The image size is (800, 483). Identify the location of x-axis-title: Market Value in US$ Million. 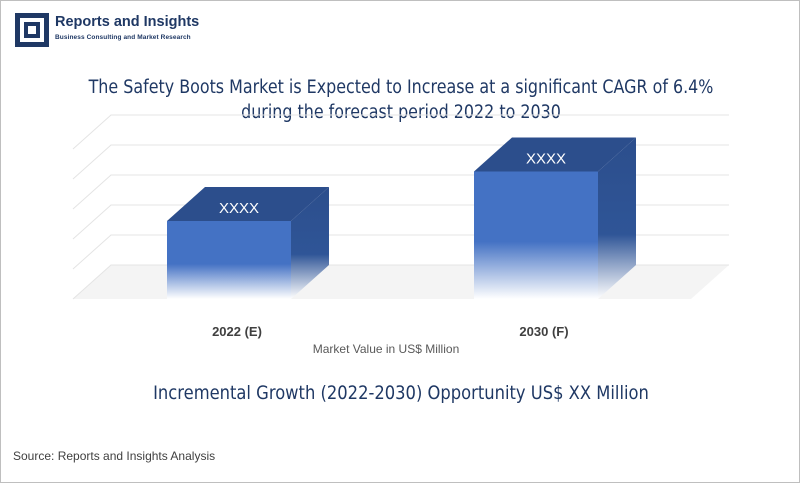
(386, 349).